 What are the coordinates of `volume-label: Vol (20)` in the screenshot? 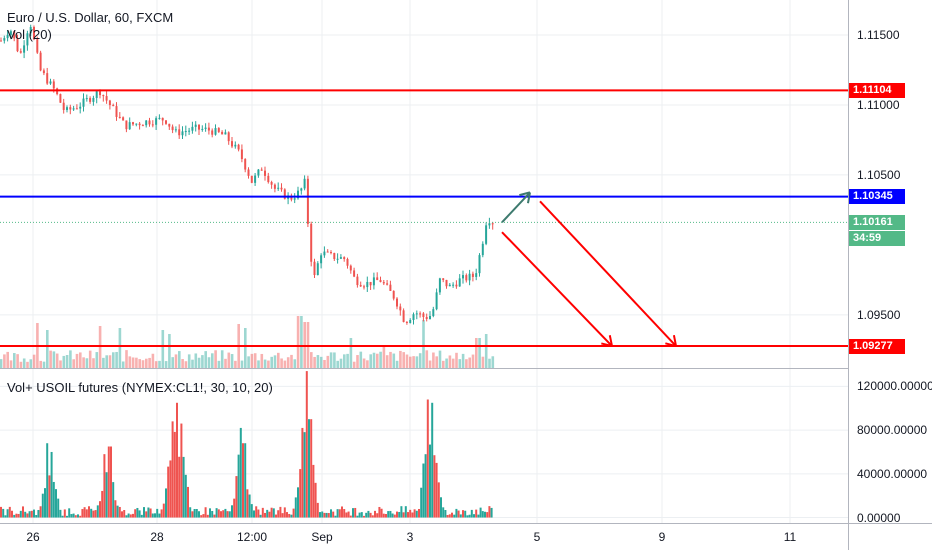 It's located at (29, 34).